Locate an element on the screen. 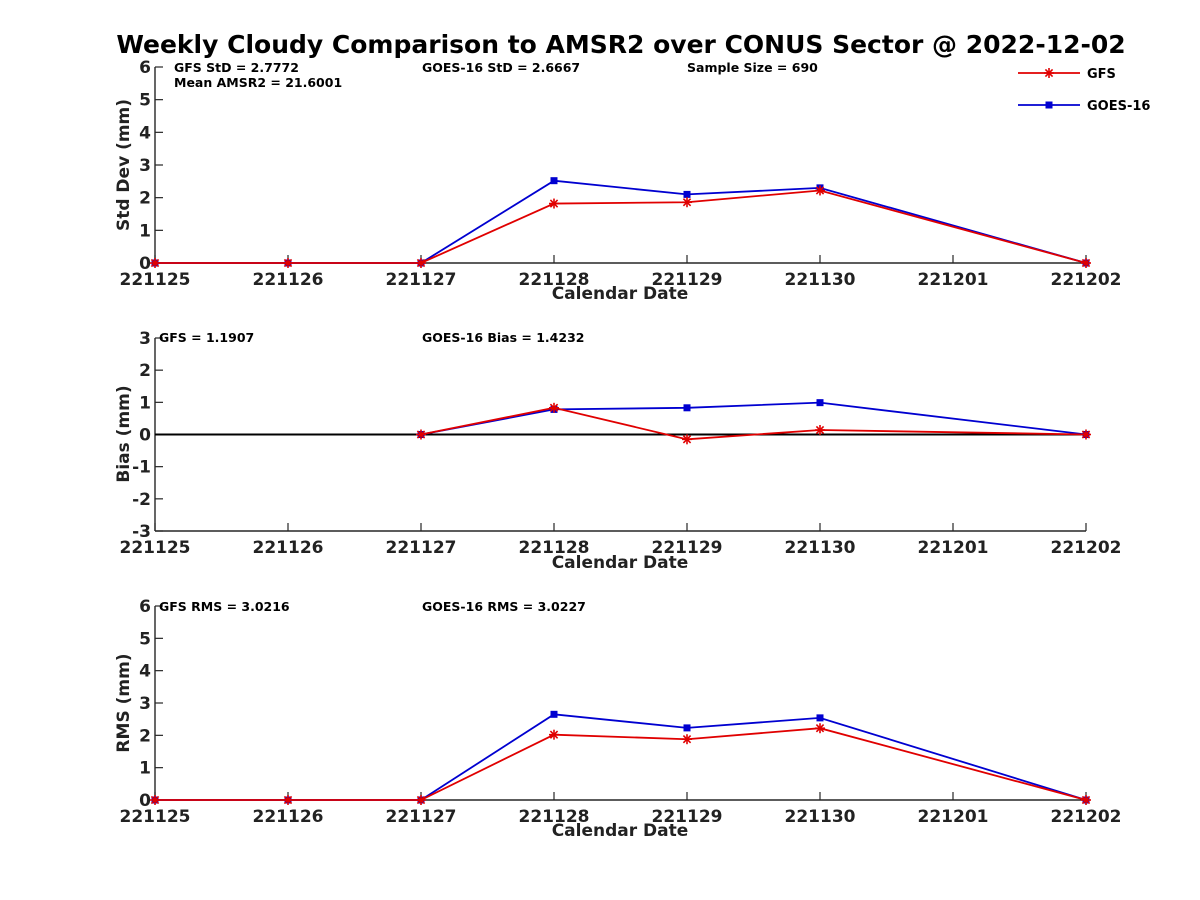  y-tick-label: 5 is located at coordinates (145, 101).